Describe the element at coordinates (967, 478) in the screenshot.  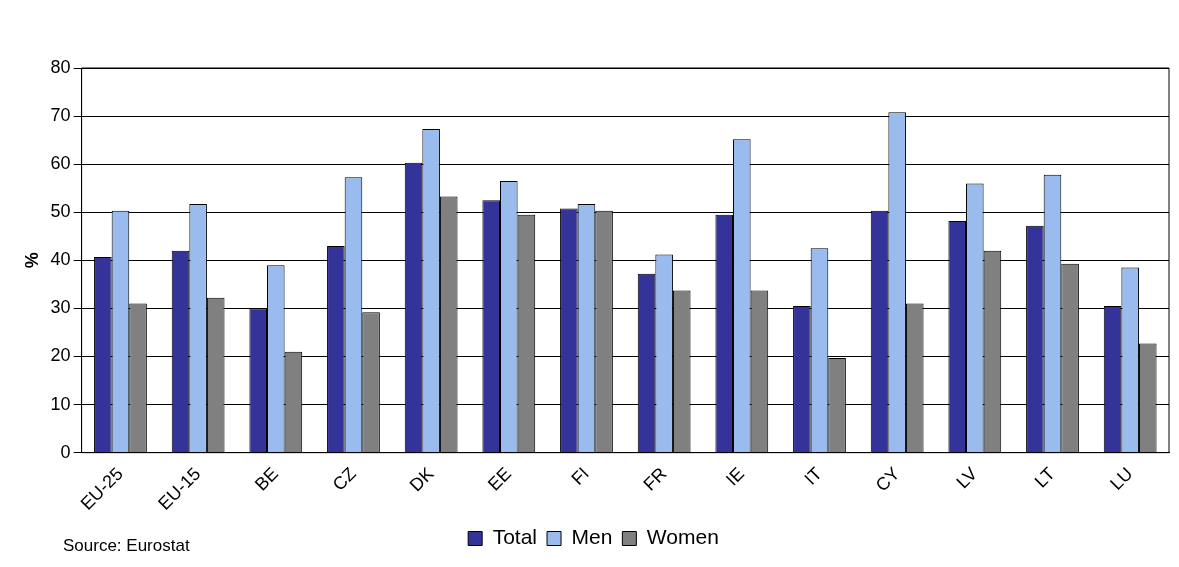
I see `x-tick-label: LV` at that location.